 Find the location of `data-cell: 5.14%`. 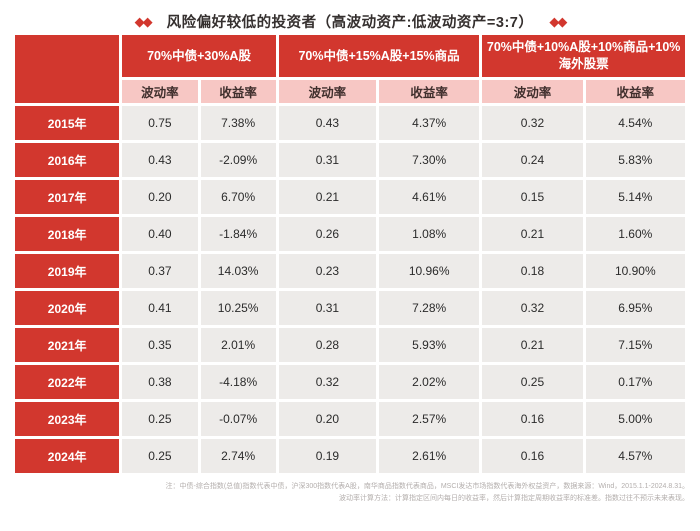

data-cell: 5.14% is located at coordinates (635, 197).